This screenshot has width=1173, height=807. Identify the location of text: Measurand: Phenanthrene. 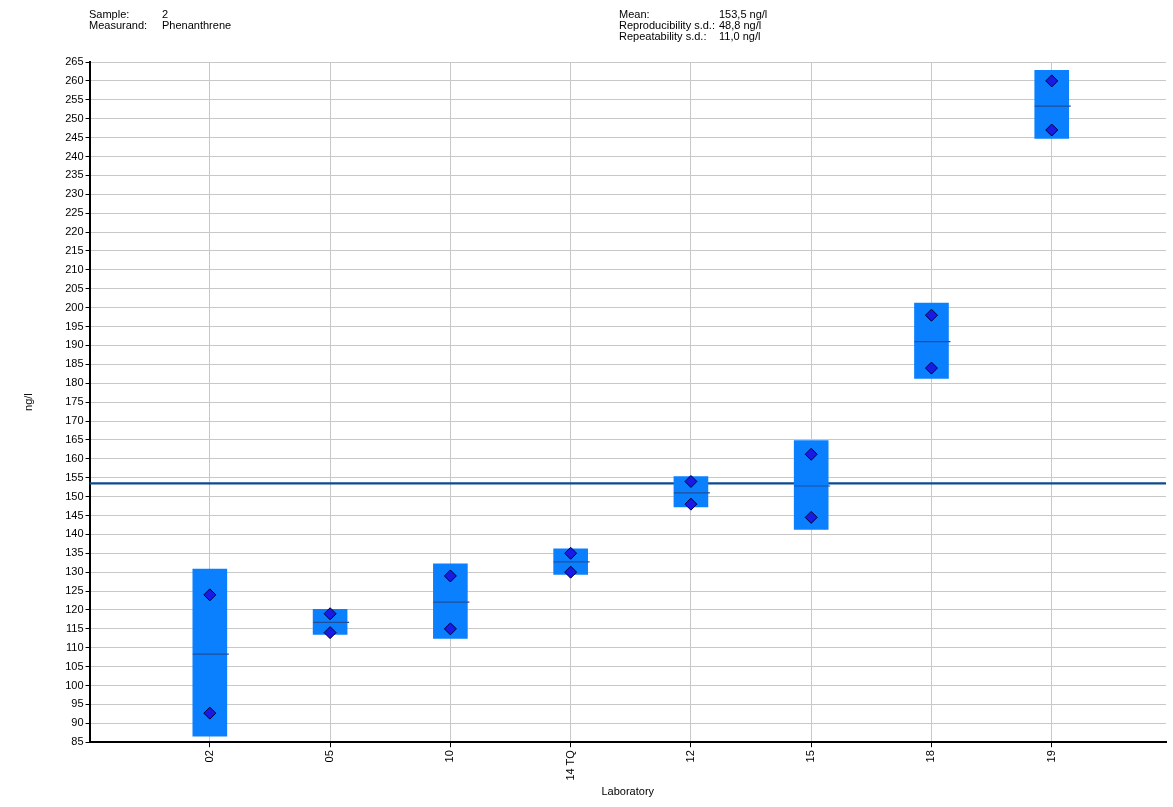
(160, 25).